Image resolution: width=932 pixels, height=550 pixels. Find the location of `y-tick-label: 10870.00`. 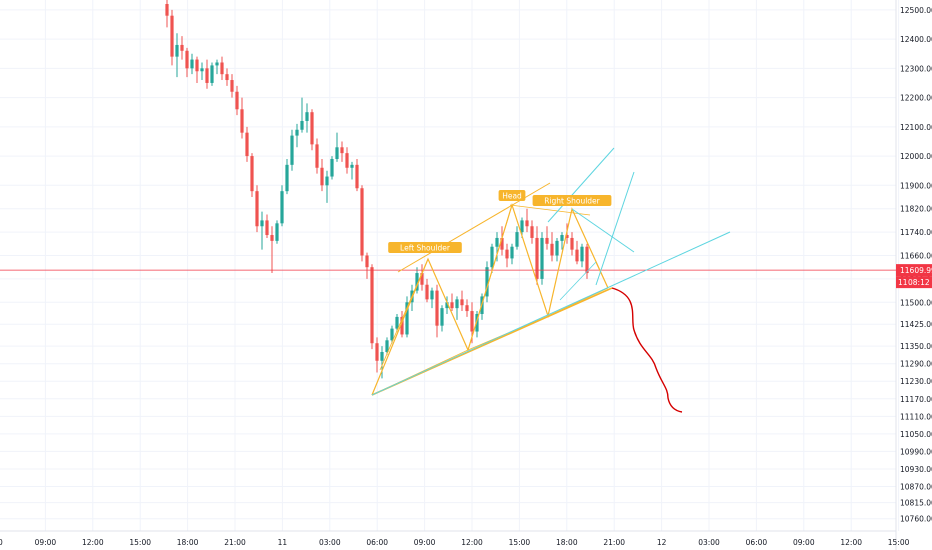

y-tick-label: 10870.00 is located at coordinates (916, 487).